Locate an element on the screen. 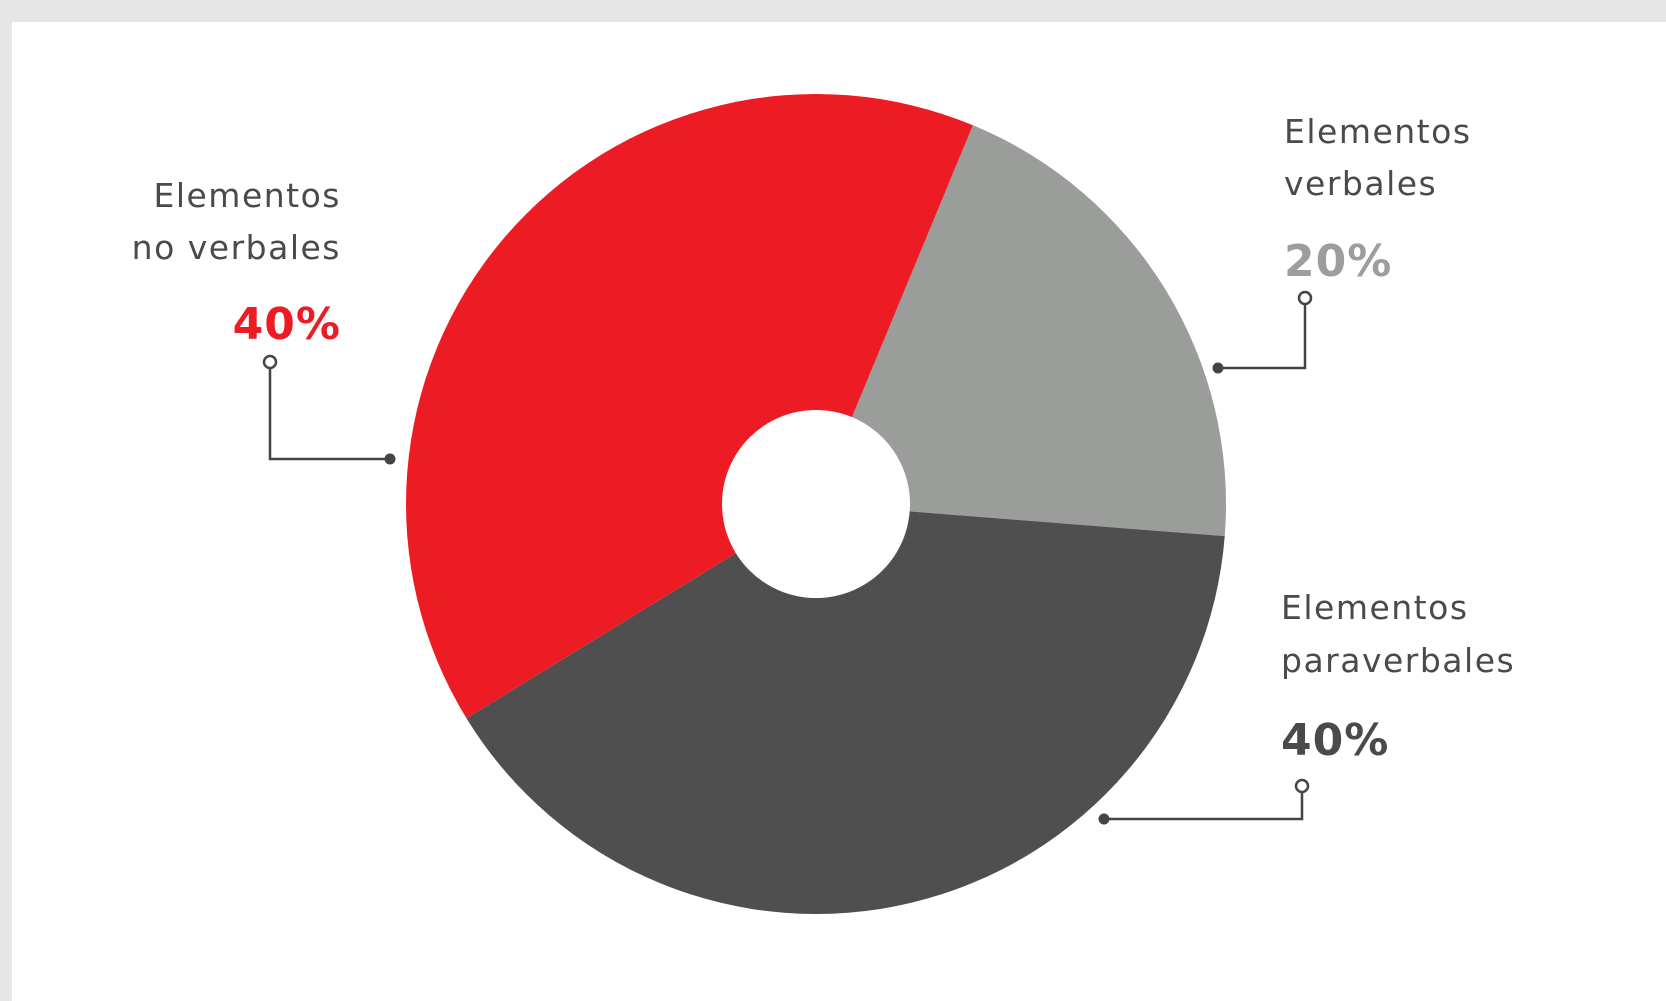 The width and height of the screenshot is (1666, 1001). callout-no-verbales is located at coordinates (329, 409).